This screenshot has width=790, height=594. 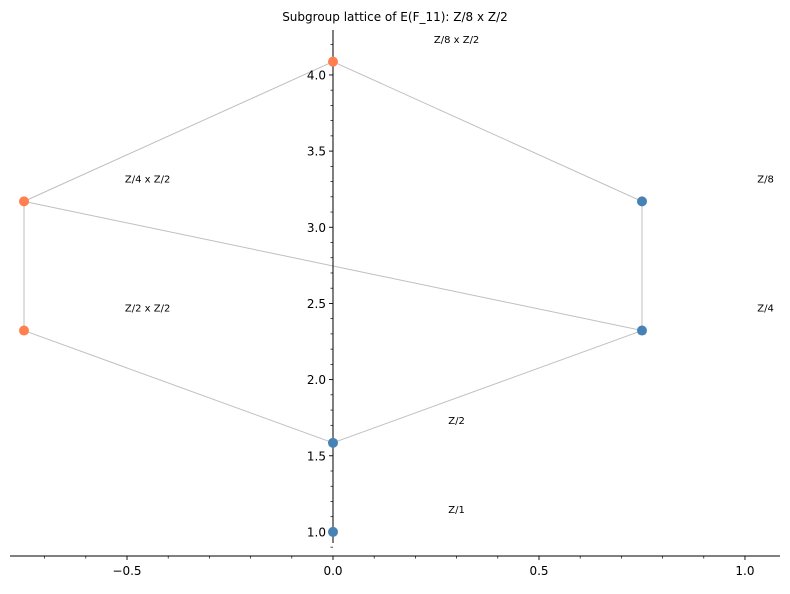 What do you see at coordinates (316, 75) in the screenshot?
I see `y-tick-label: 4.0` at bounding box center [316, 75].